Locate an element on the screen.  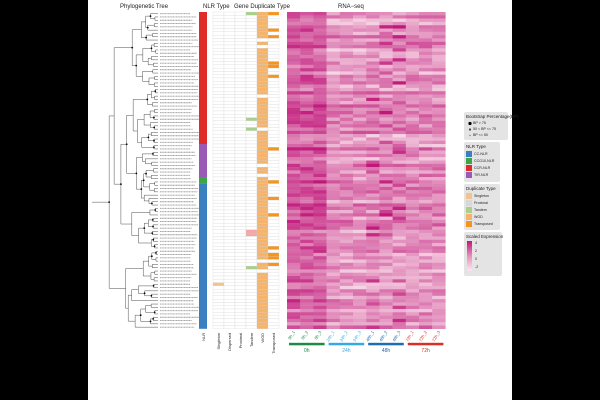
dup-legend-label: WGD is located at coordinates (478, 217).